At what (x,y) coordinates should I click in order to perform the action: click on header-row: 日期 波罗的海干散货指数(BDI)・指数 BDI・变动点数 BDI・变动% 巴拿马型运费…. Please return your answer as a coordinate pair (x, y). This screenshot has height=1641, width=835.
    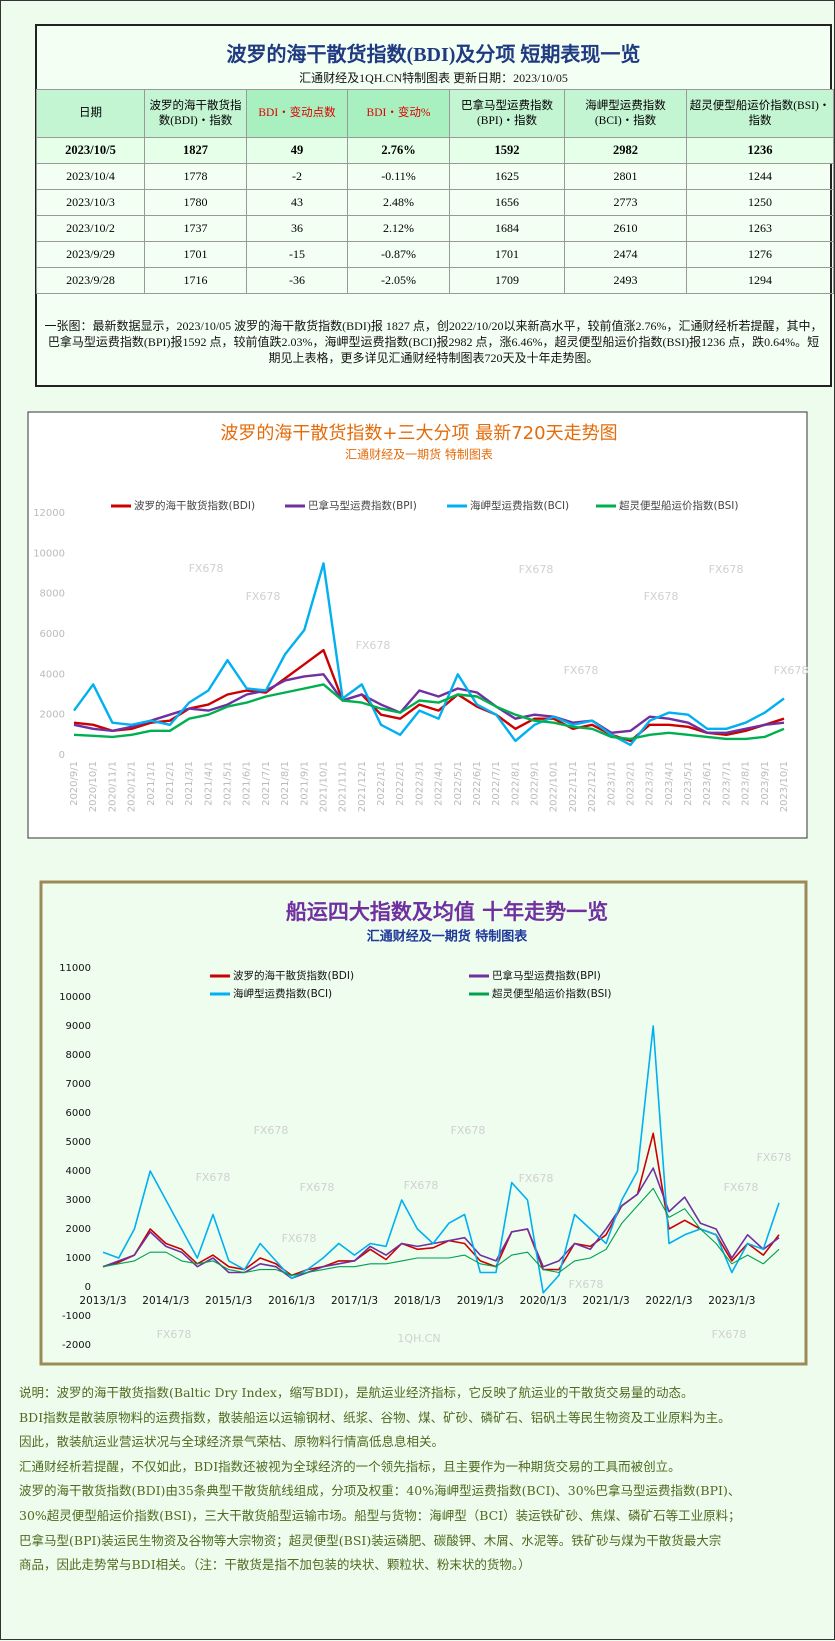
    Looking at the image, I should click on (435, 113).